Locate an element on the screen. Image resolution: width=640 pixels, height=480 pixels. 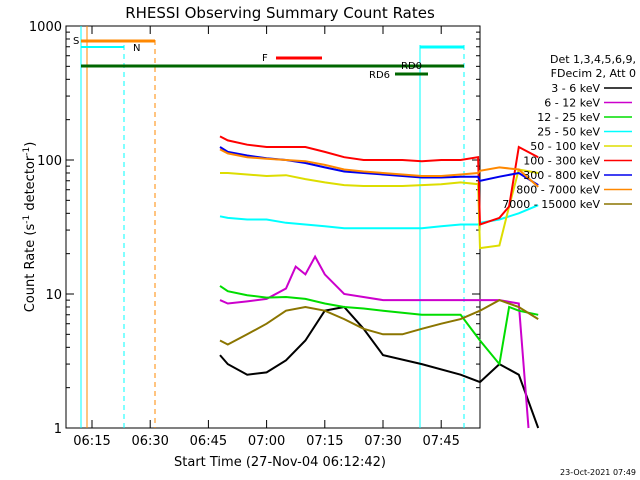
label-rd6: RD6 is located at coordinates (379, 75).